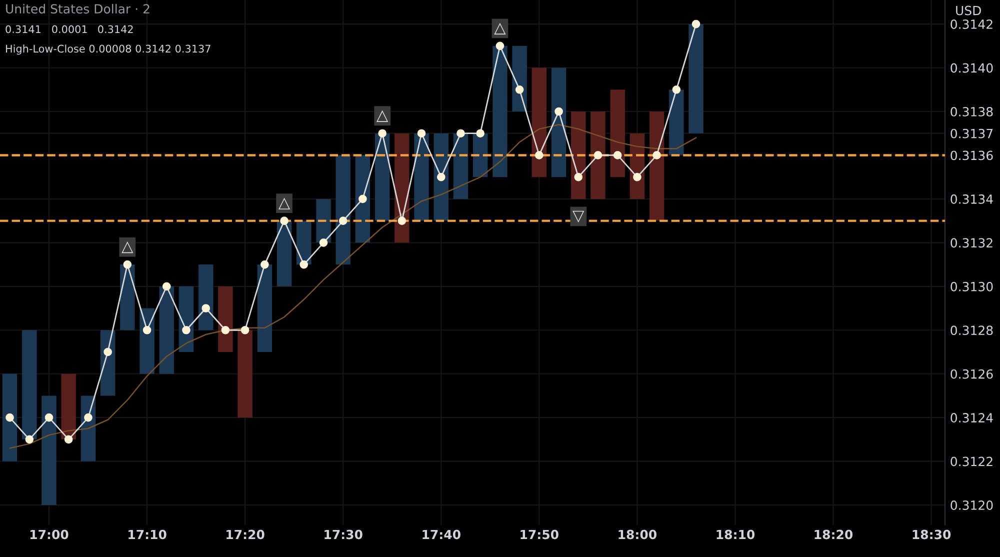 The width and height of the screenshot is (1000, 557). What do you see at coordinates (971, 199) in the screenshot?
I see `y-tick-label: 0.3134` at bounding box center [971, 199].